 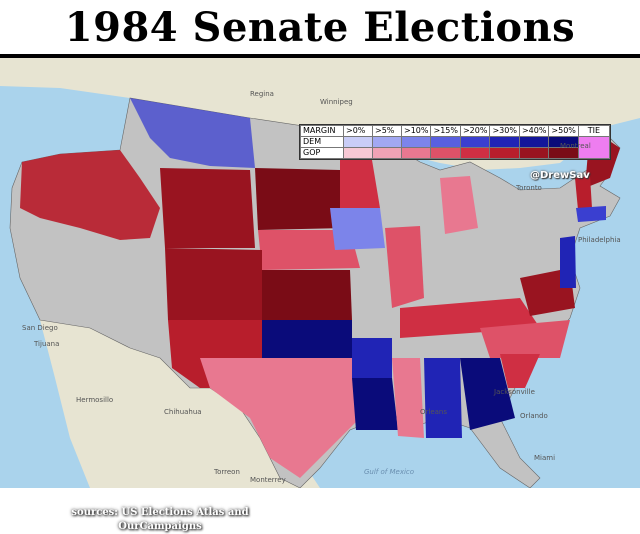 What do you see at coordinates (180, 404) in the screenshot?
I see `mexico-landmass` at bounding box center [180, 404].